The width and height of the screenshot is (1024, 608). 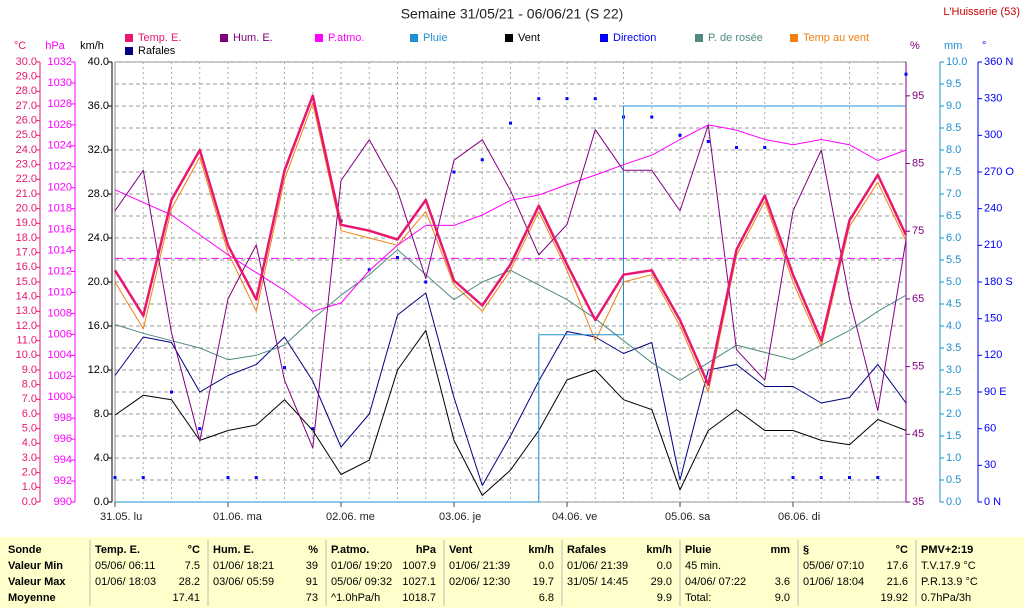 What do you see at coordinates (999, 172) in the screenshot?
I see `y-tick-label: 270 O` at bounding box center [999, 172].